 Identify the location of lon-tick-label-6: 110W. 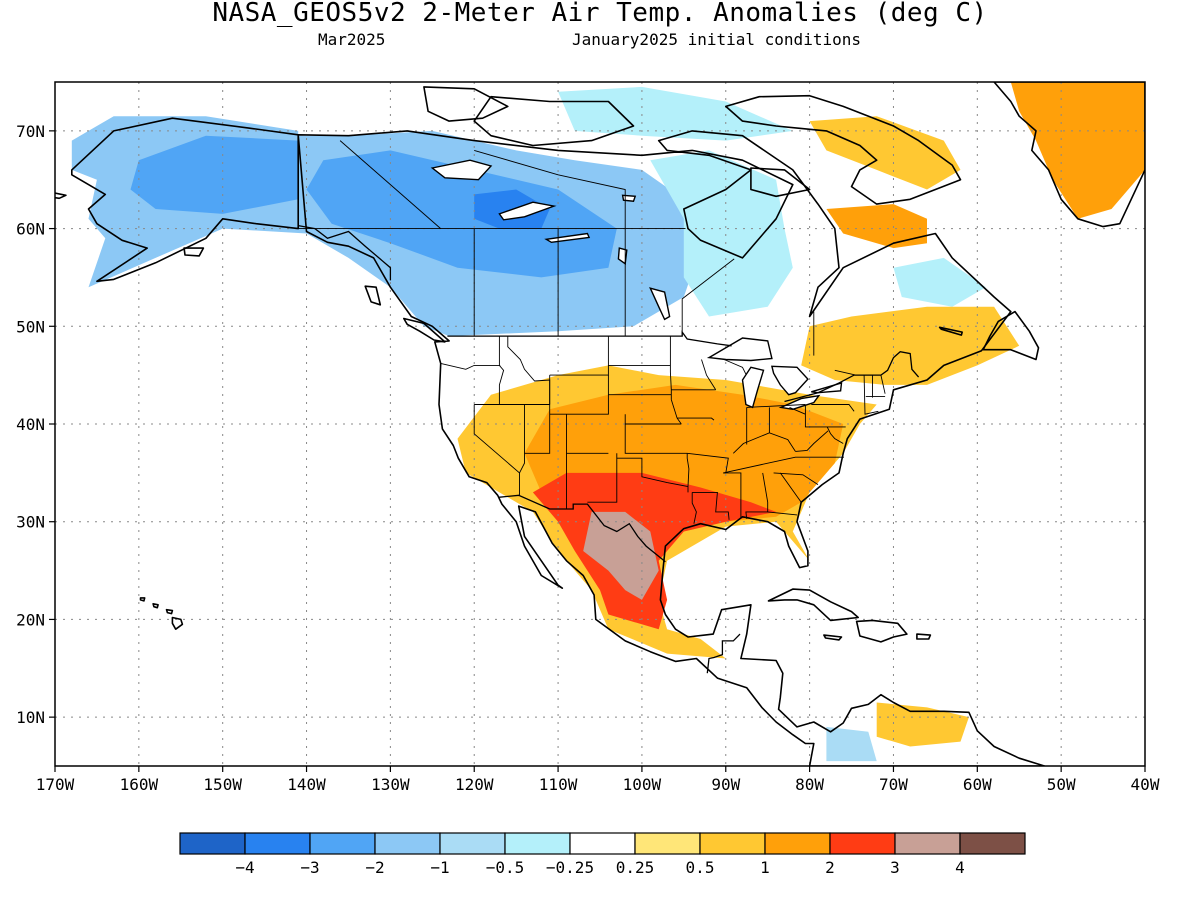
(558, 784).